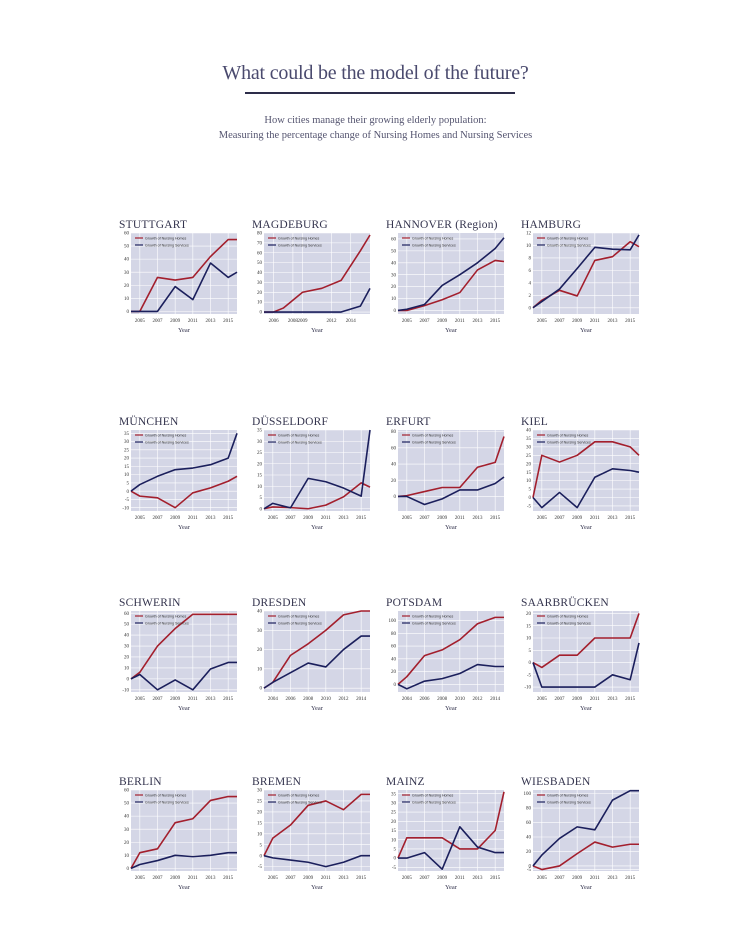 This screenshot has height=926, width=751. What do you see at coordinates (375, 73) in the screenshot?
I see `page-title: What could be the model of the future?` at bounding box center [375, 73].